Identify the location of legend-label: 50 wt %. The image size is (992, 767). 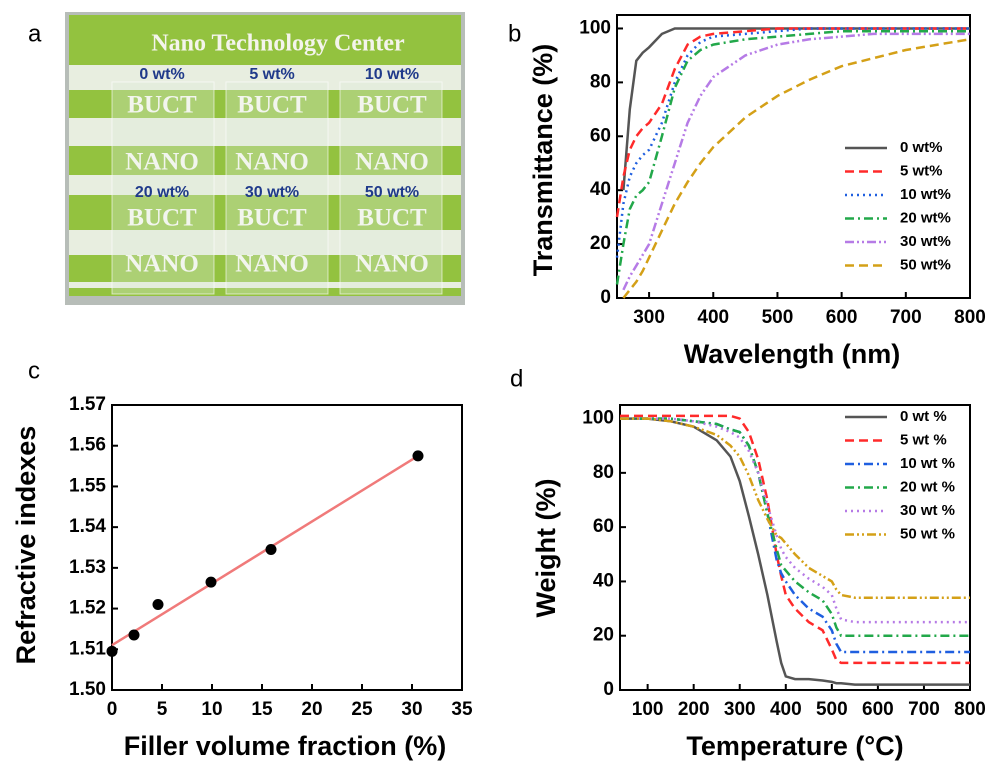
(927, 533).